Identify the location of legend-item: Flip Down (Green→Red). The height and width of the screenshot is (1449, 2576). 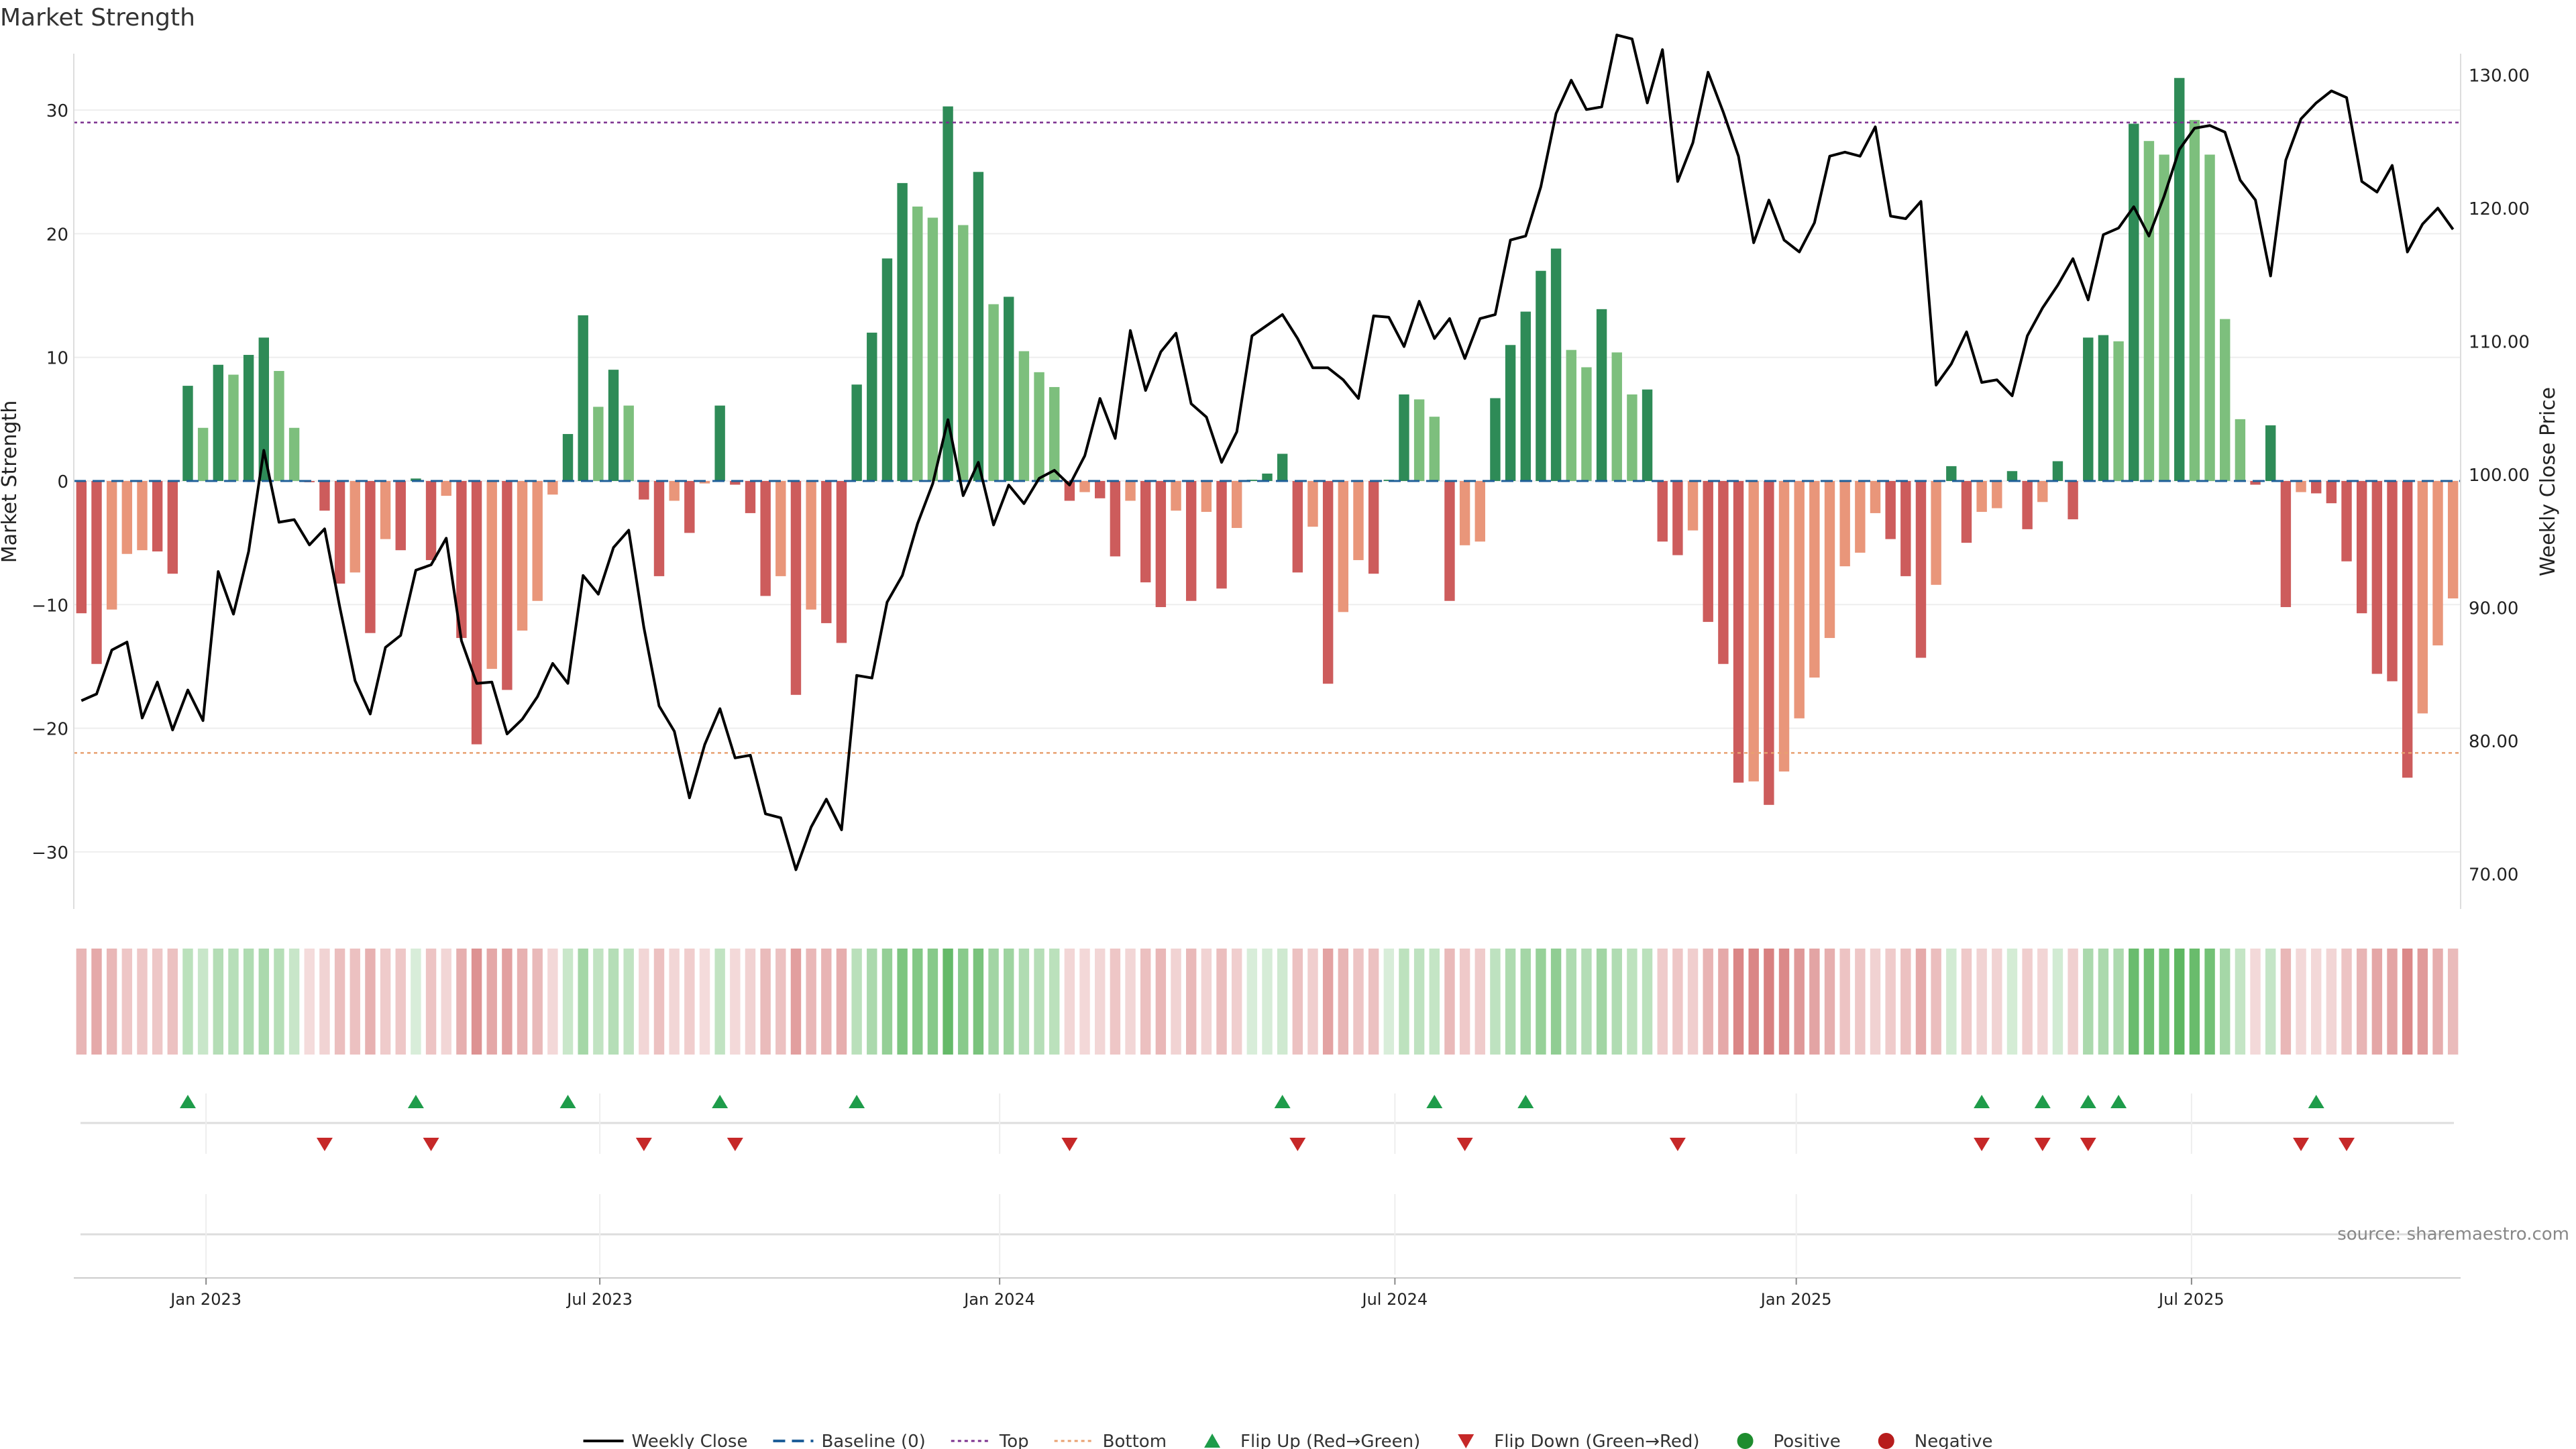
(1579, 1440).